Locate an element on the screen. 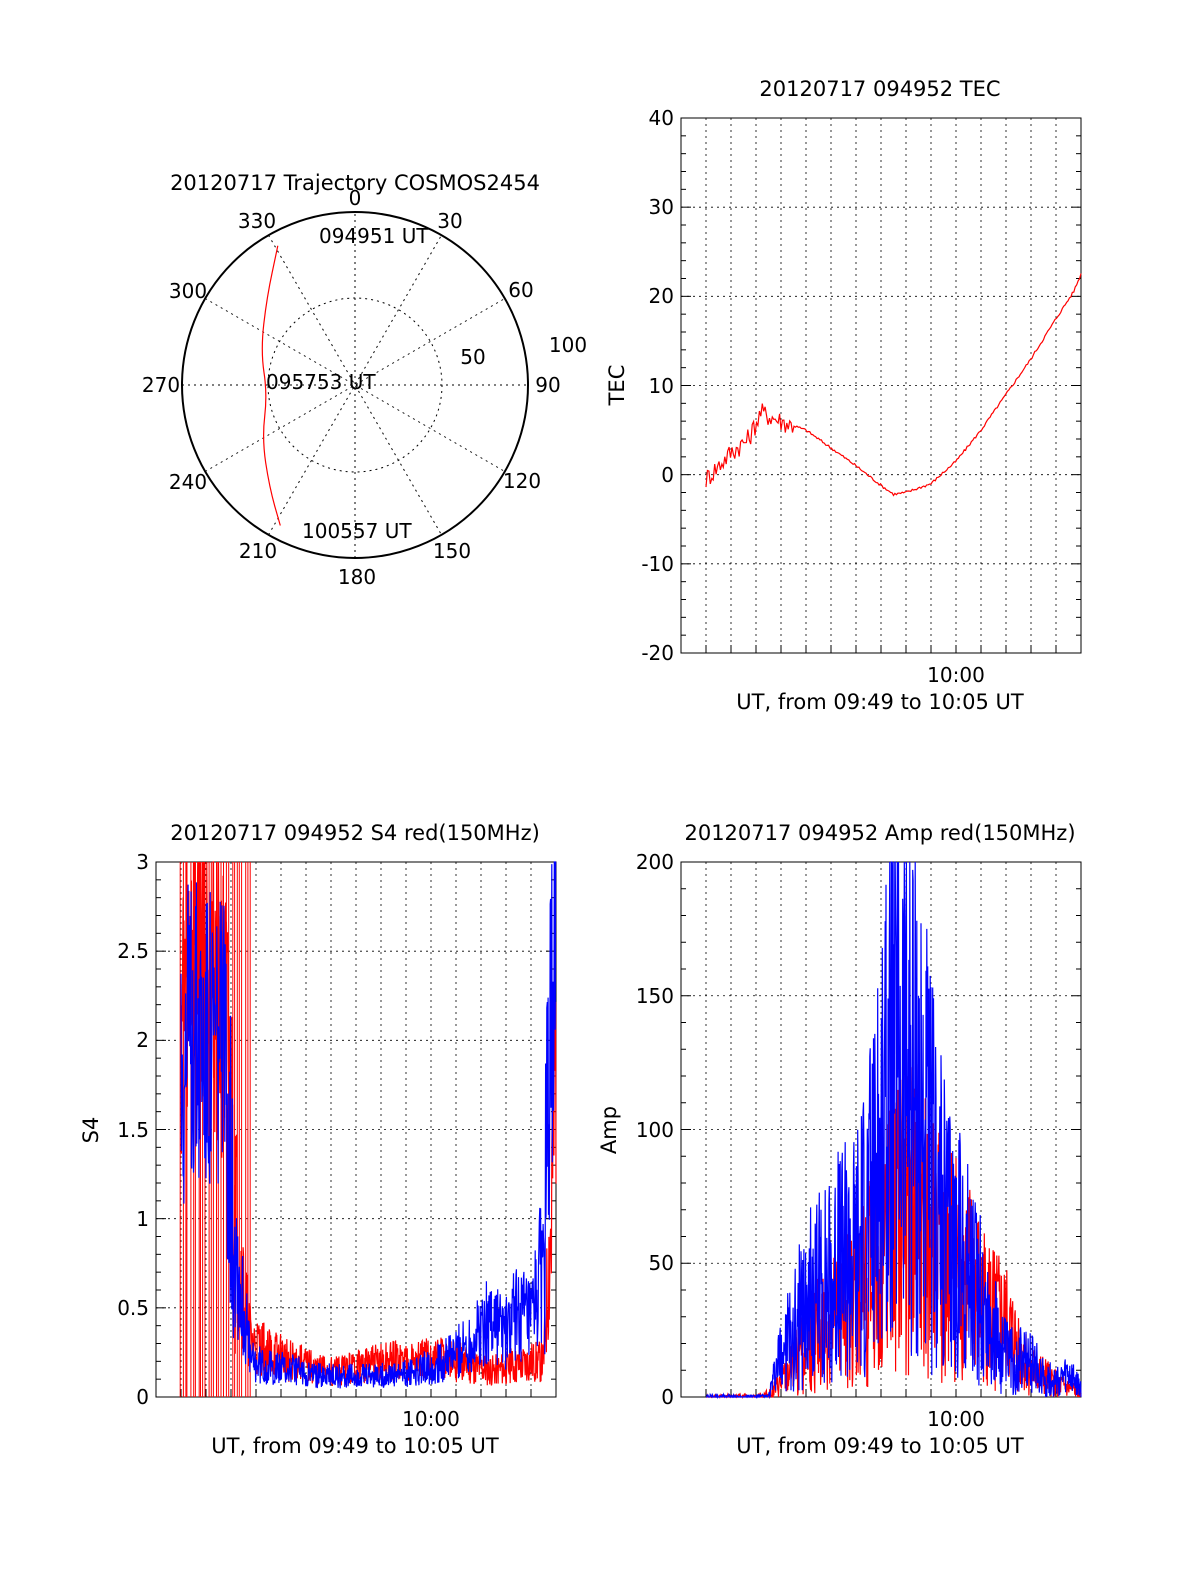 The image size is (1200, 1575). tec-title: 20120717 094952 TEC is located at coordinates (879, 89).